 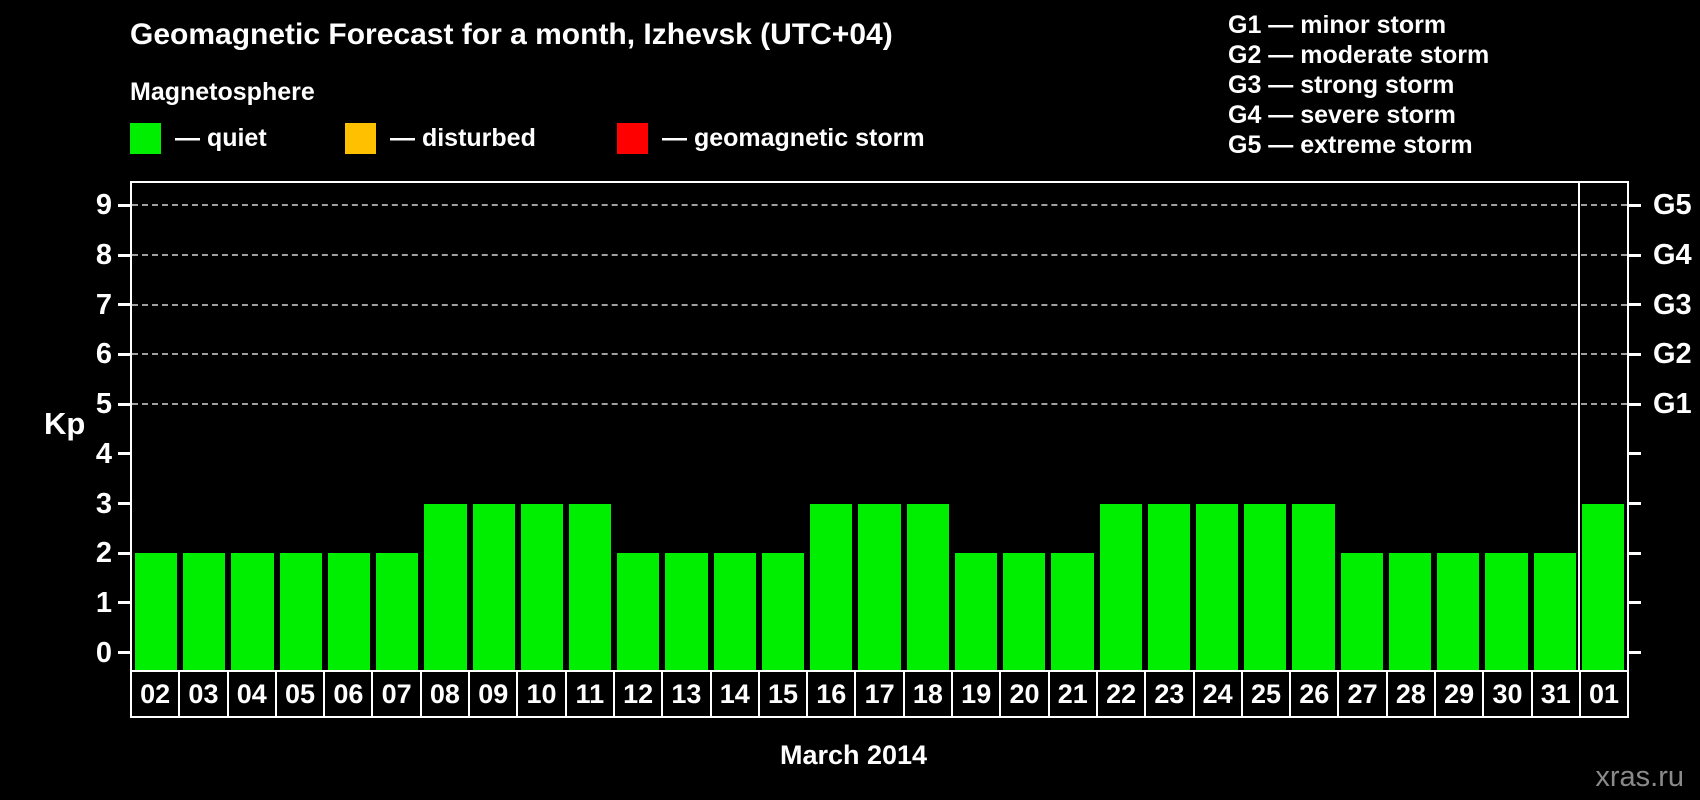 I want to click on g-level-label: G3, so click(x=1672, y=304).